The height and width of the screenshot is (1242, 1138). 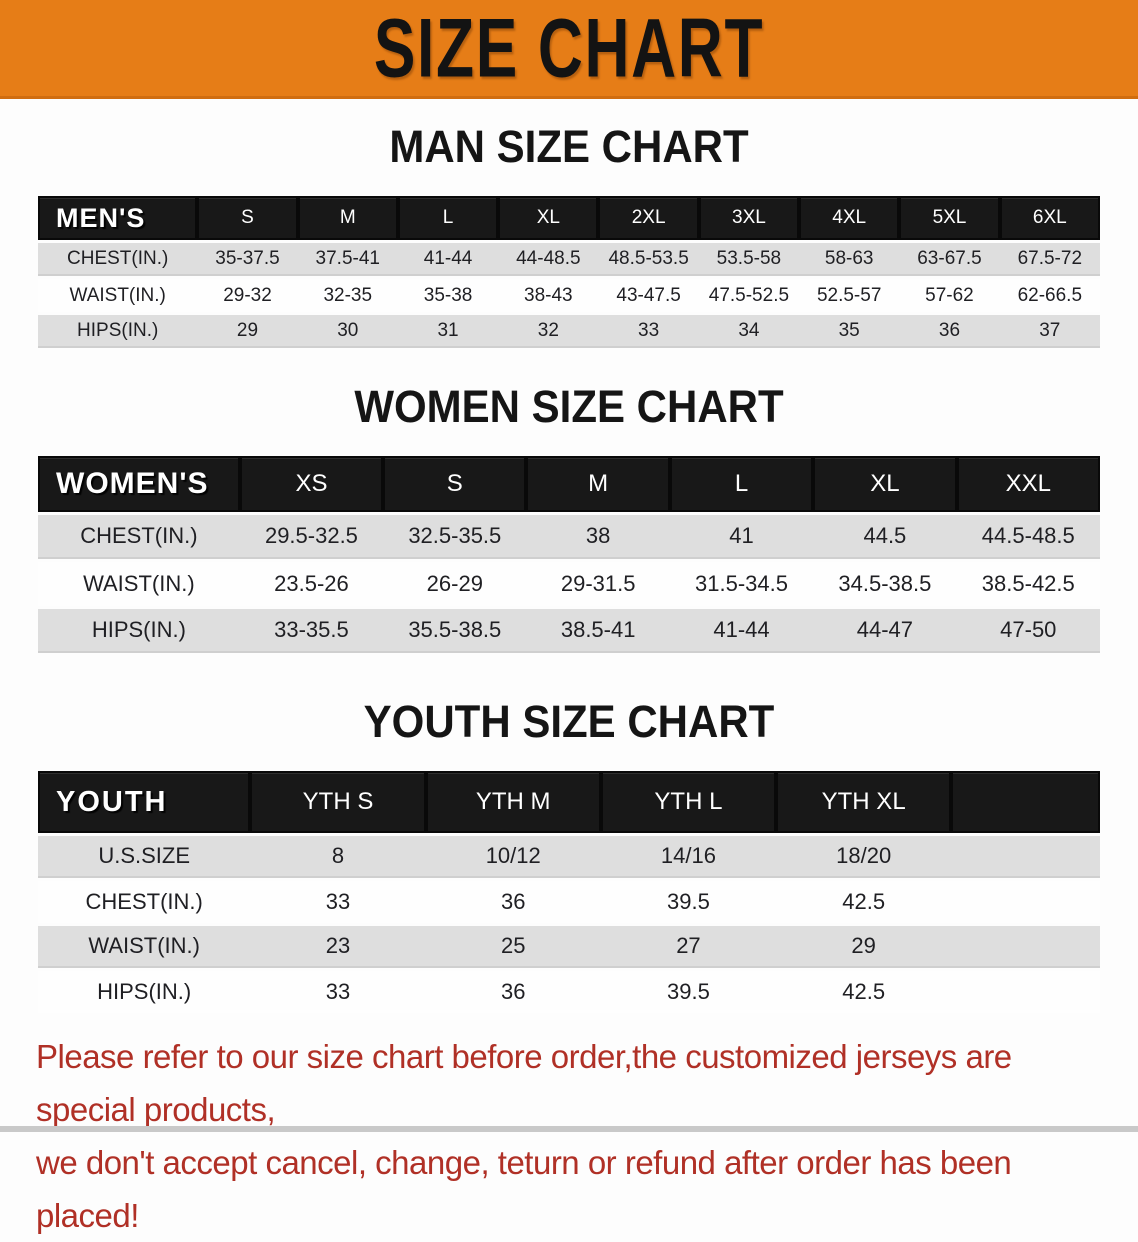 I want to click on measurement-value: 34, so click(x=749, y=331).